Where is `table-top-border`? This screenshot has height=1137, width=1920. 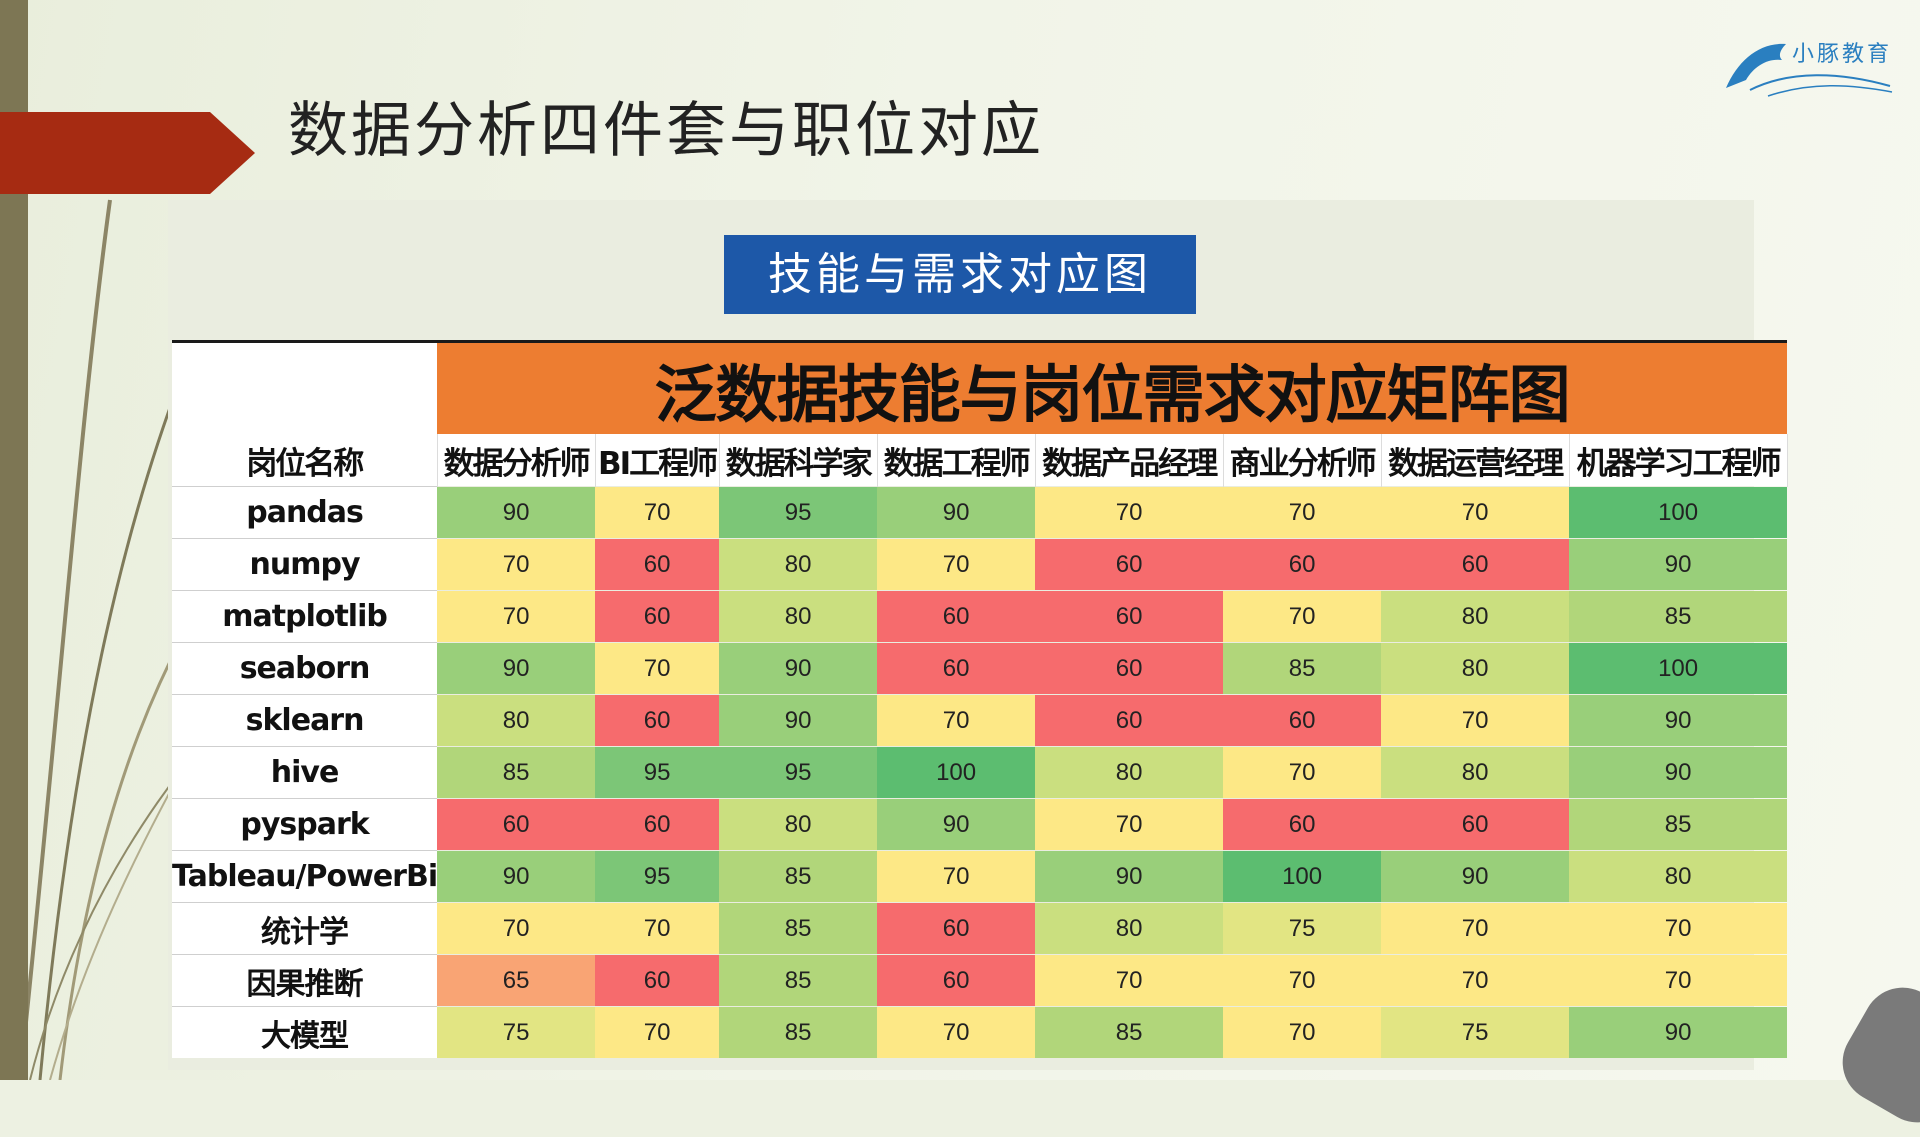 table-top-border is located at coordinates (980, 341).